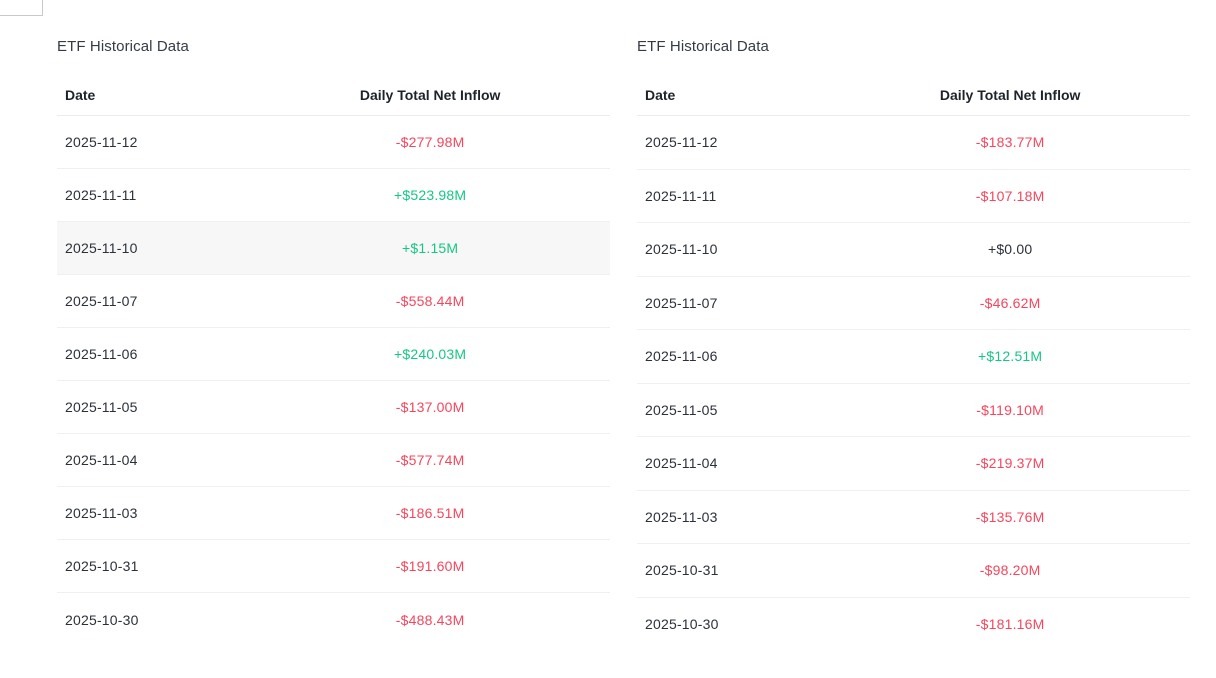  I want to click on net-inflow-value: -$98.20M, so click(1010, 570).